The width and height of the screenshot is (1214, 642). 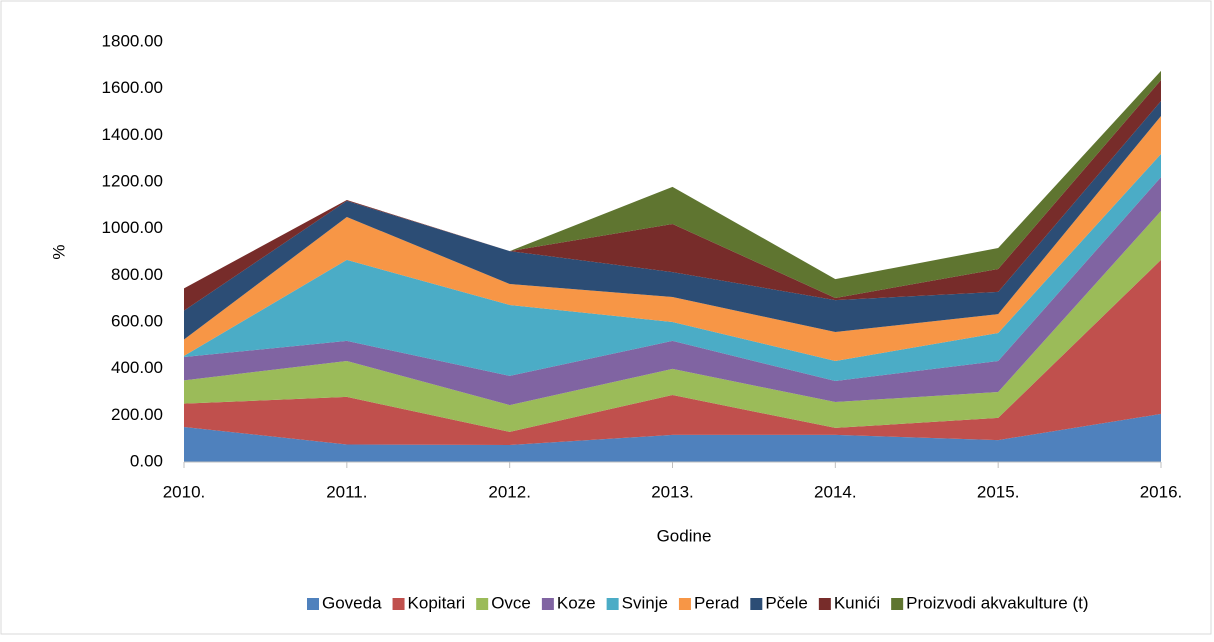 What do you see at coordinates (509, 491) in the screenshot?
I see `x-tick-label: 2012.` at bounding box center [509, 491].